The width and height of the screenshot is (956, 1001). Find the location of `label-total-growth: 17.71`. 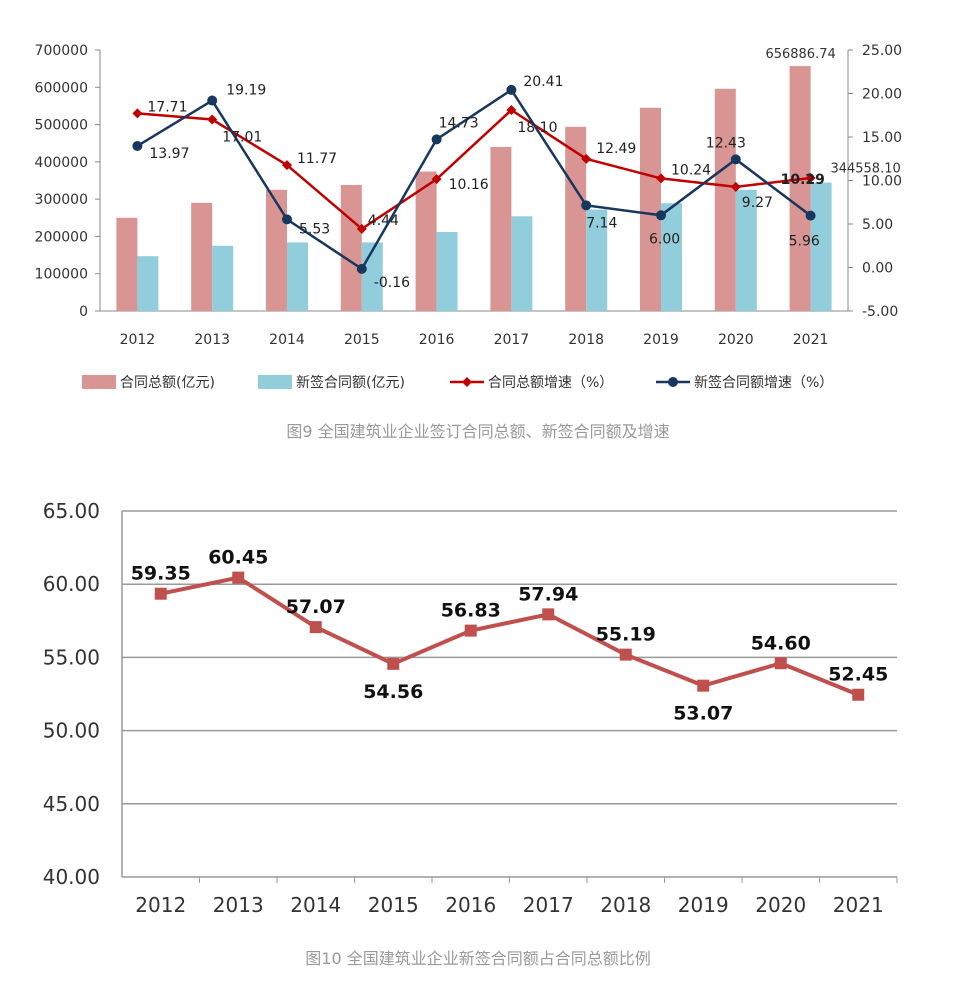

label-total-growth: 17.71 is located at coordinates (167, 107).